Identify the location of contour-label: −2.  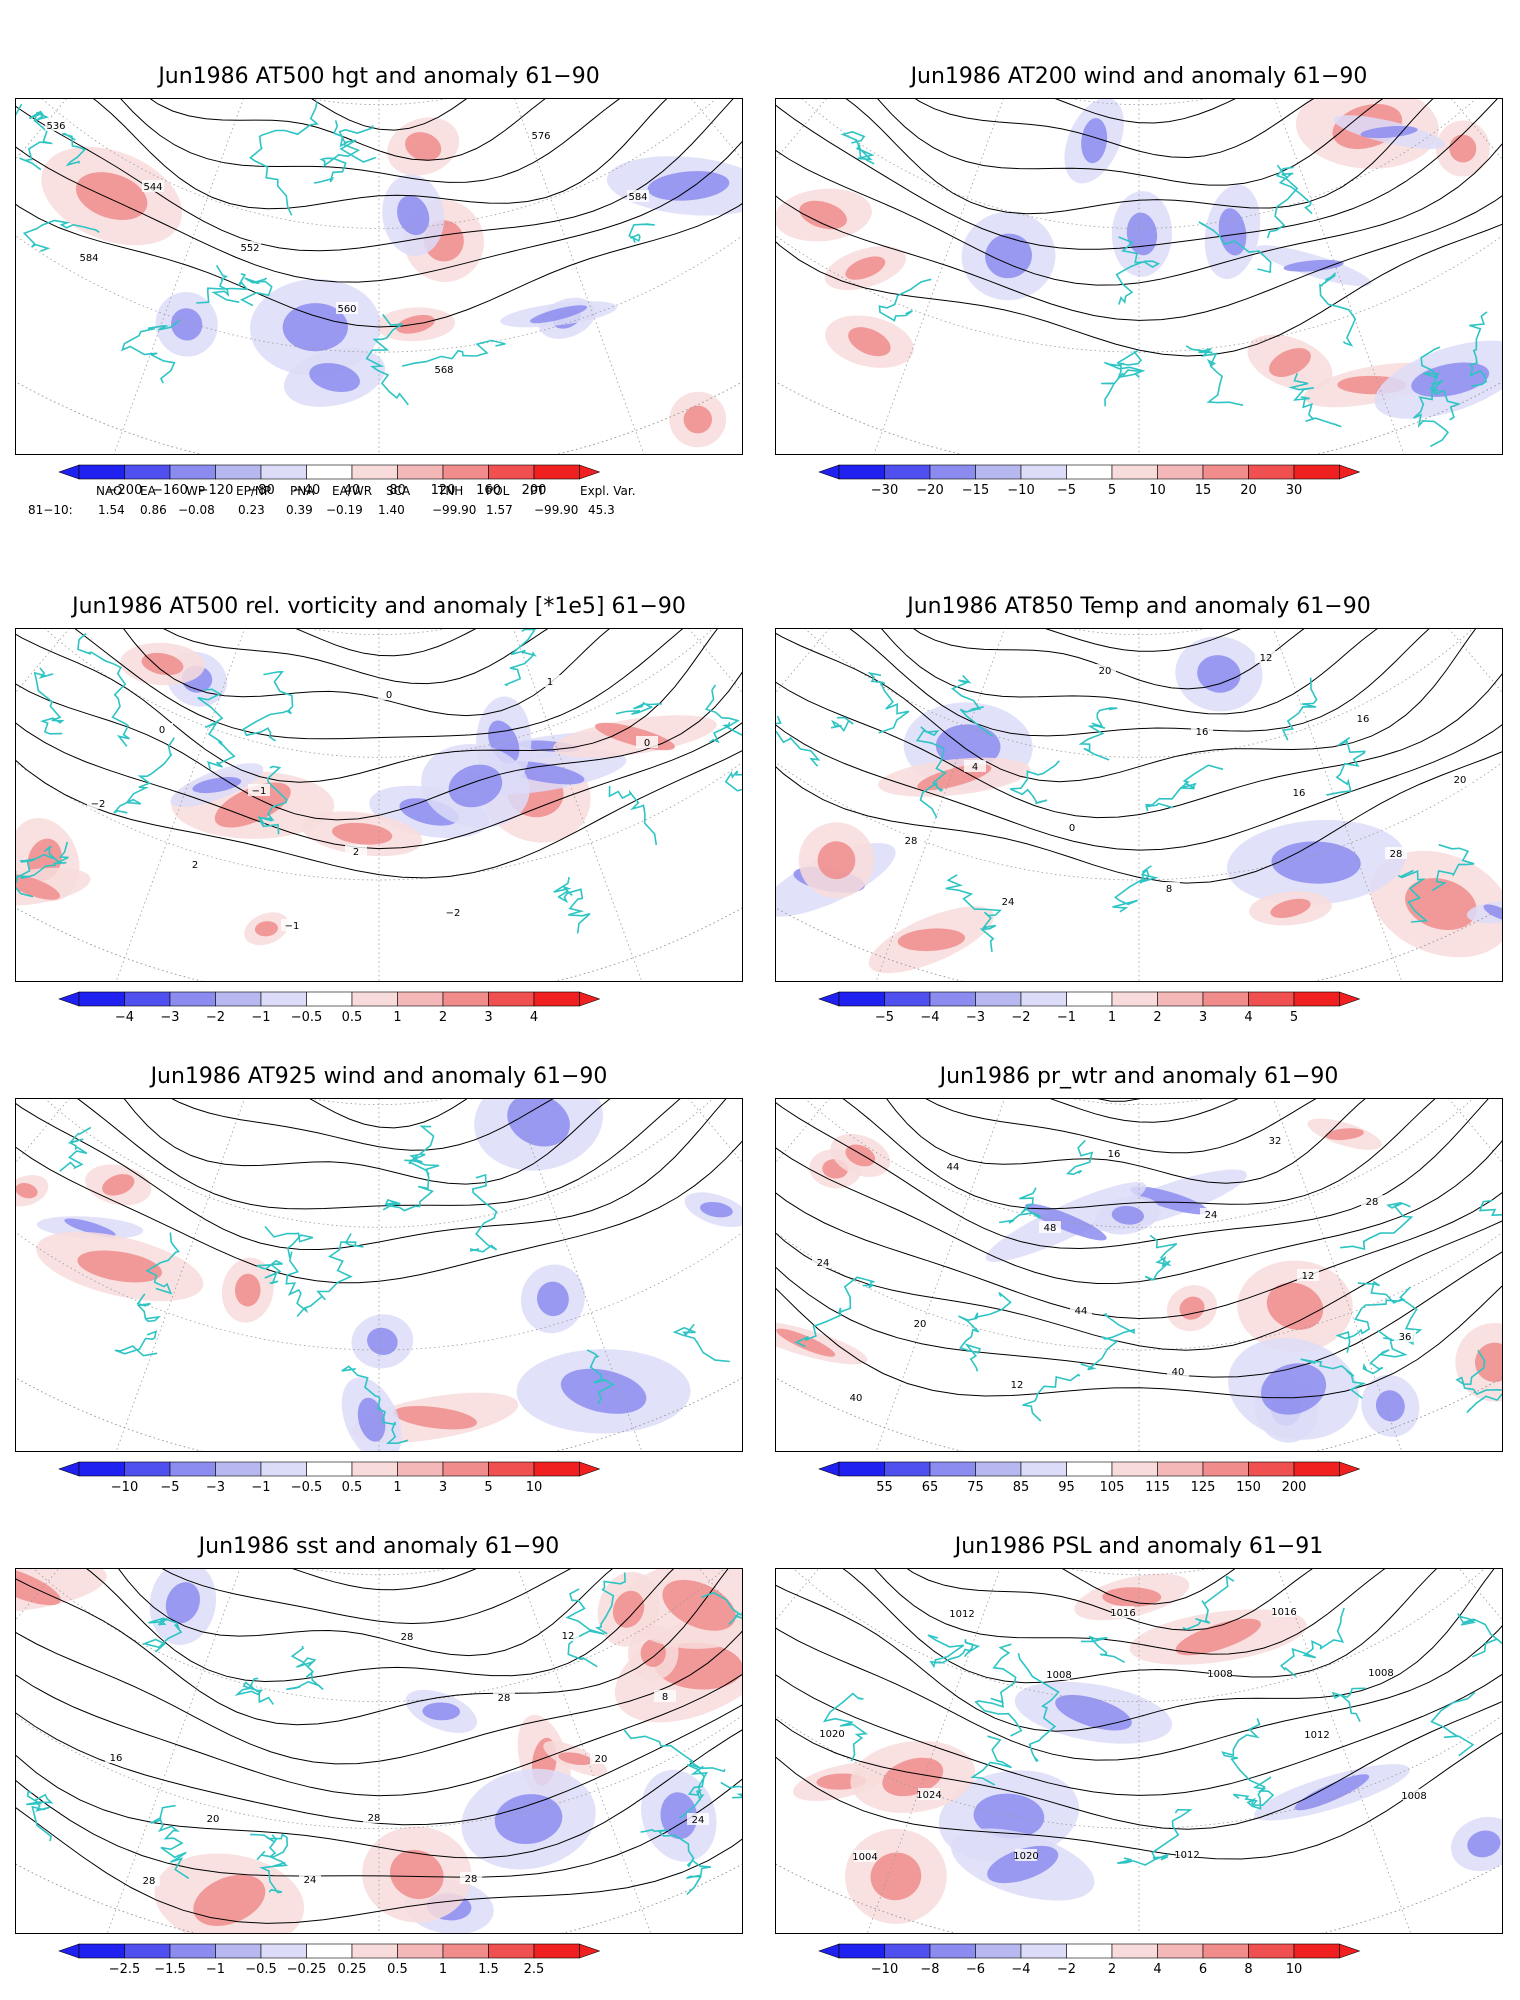
(453, 913).